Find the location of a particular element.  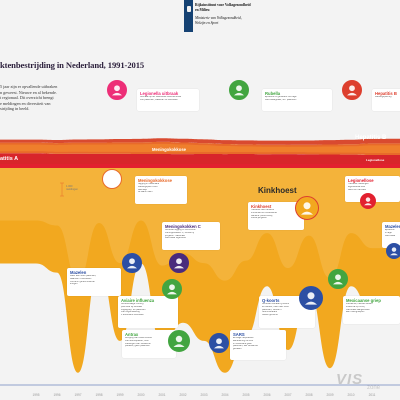

callout-title: Kinkhoest is located at coordinates (261, 206).